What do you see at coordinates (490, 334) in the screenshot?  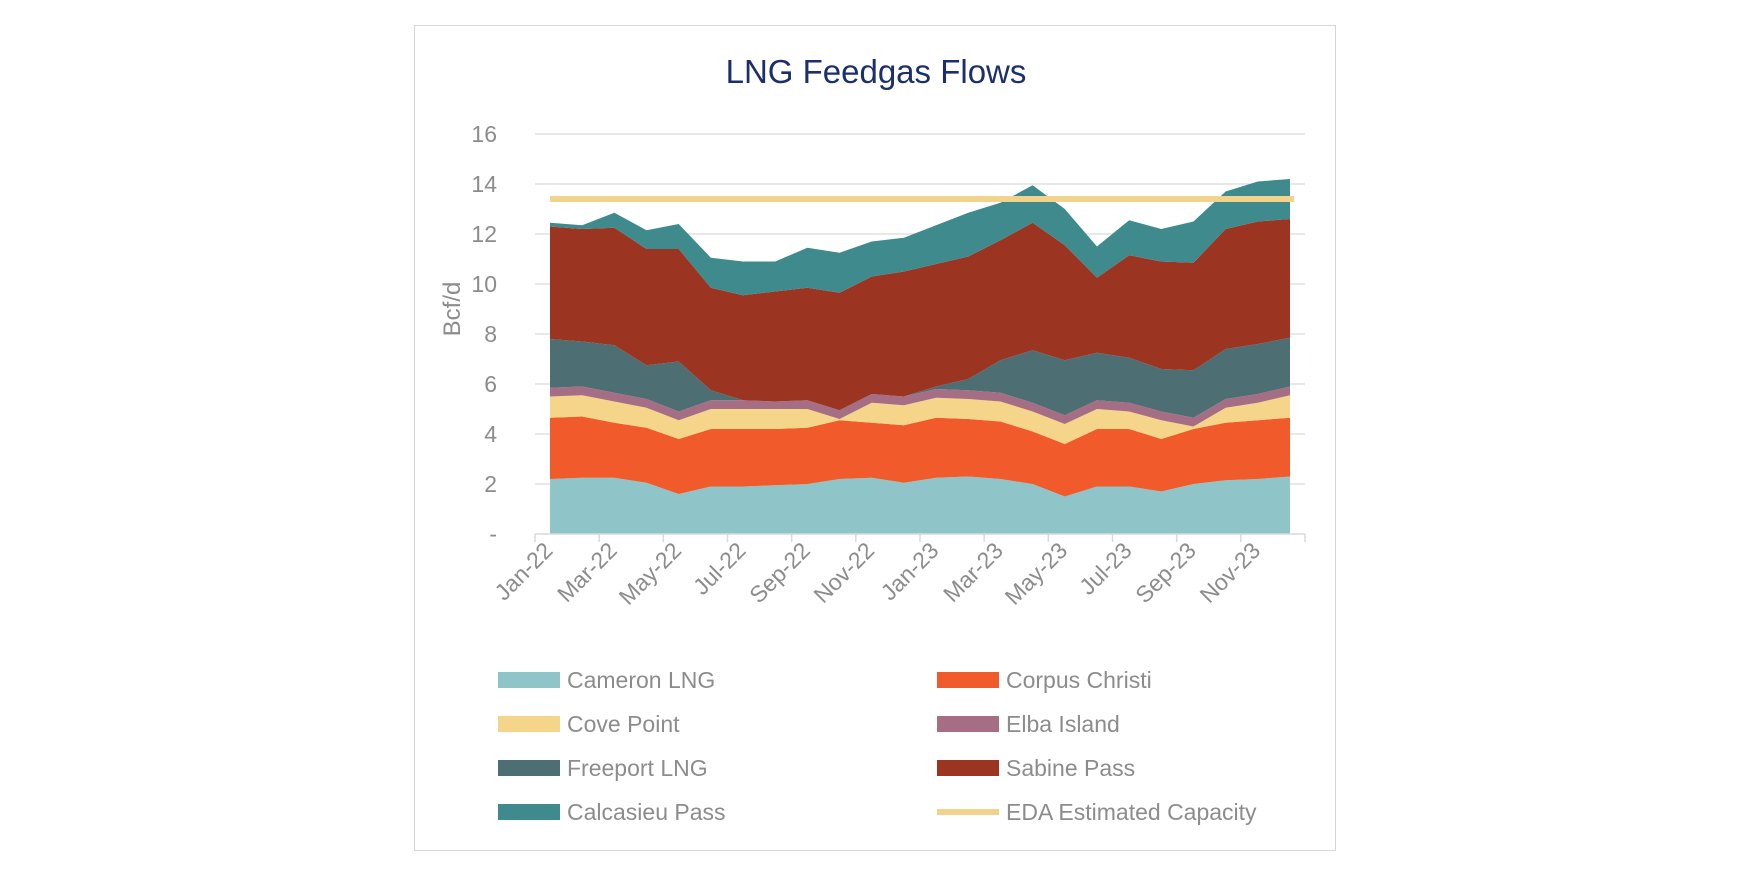 I see `y-tick-label: 8` at bounding box center [490, 334].